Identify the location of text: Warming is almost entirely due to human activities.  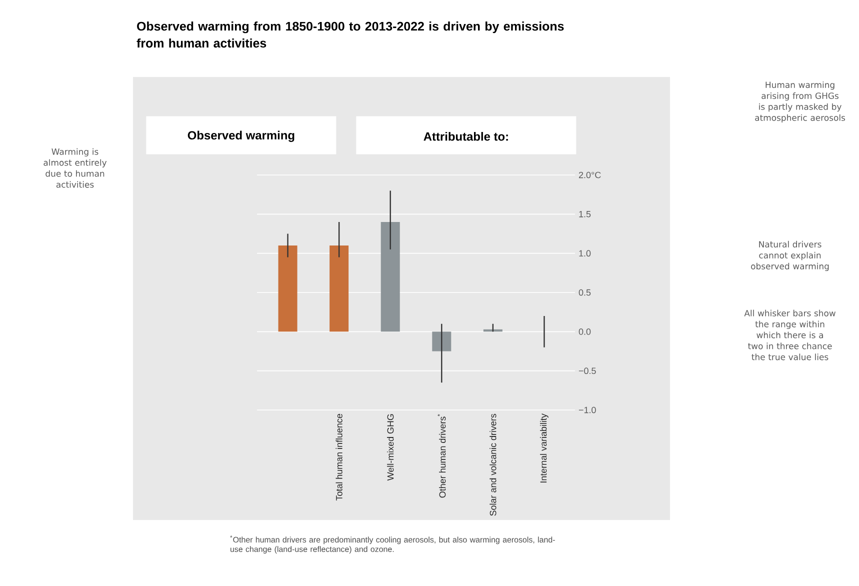
(75, 168).